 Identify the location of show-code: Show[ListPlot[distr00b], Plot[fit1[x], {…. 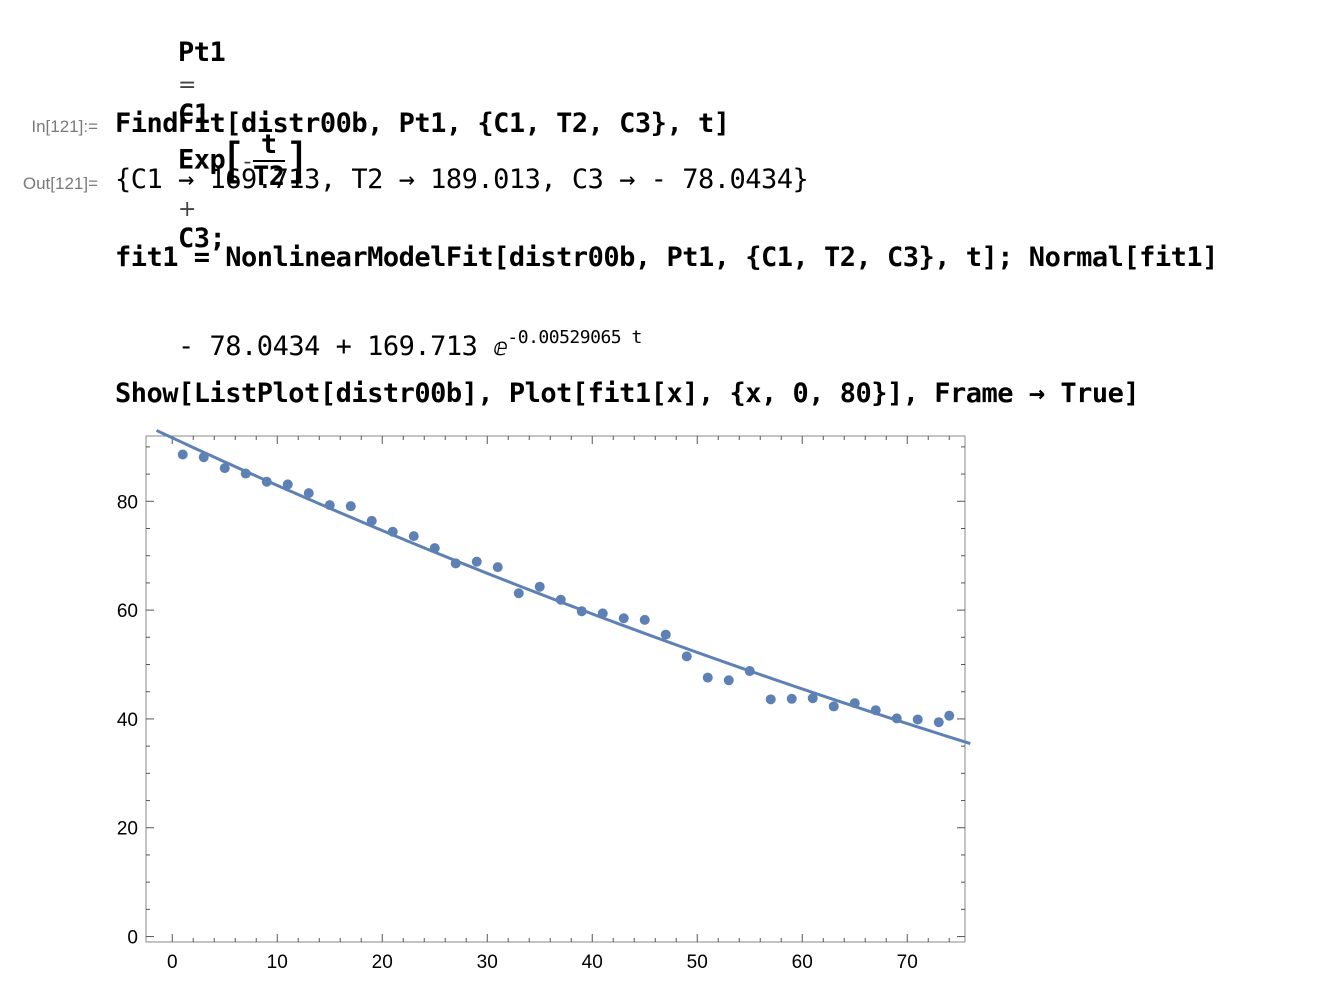
(627, 393).